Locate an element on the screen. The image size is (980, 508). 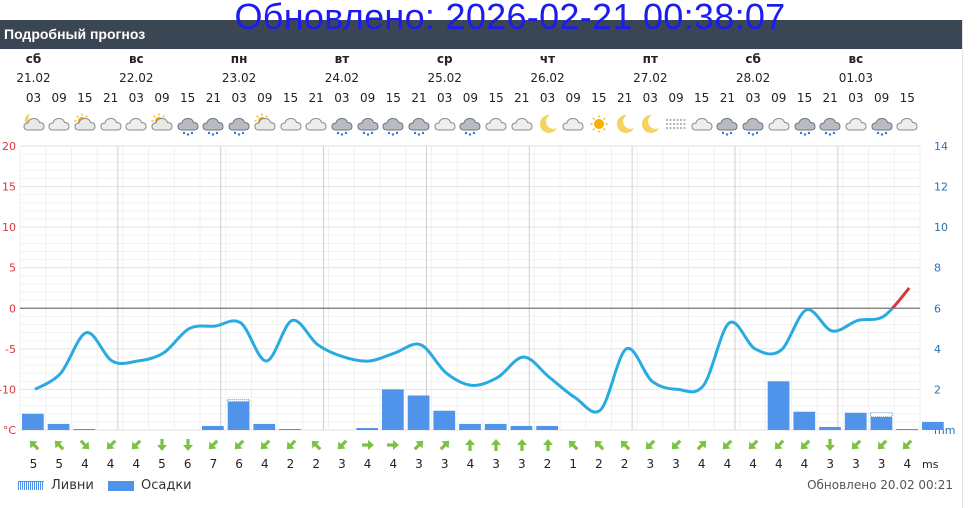
temp-axis-tick: -10 is located at coordinates (8, 389).